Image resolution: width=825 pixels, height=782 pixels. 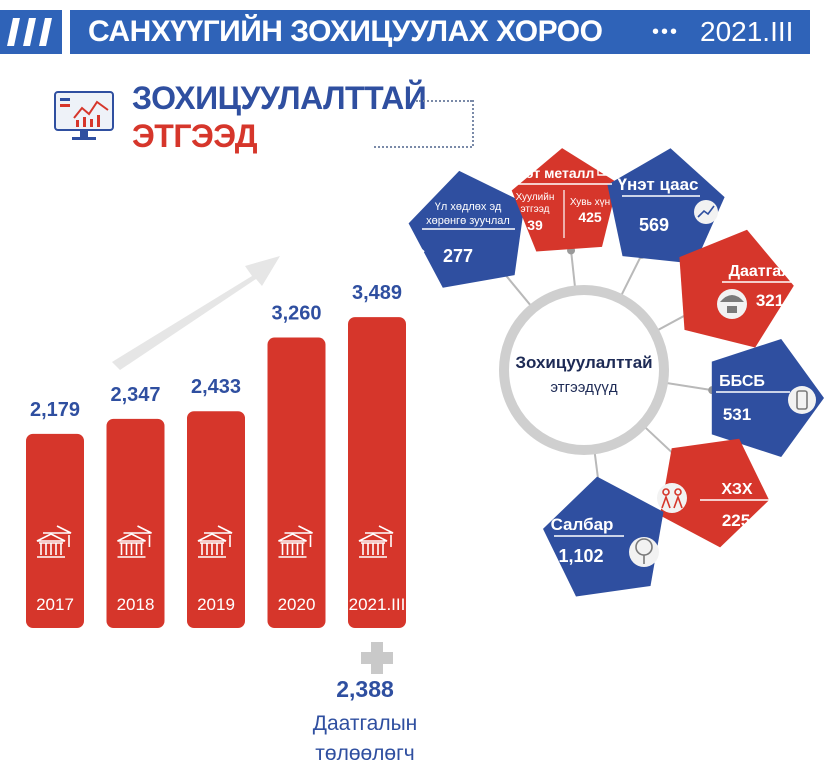 I want to click on house-icon, so click(x=414, y=250).